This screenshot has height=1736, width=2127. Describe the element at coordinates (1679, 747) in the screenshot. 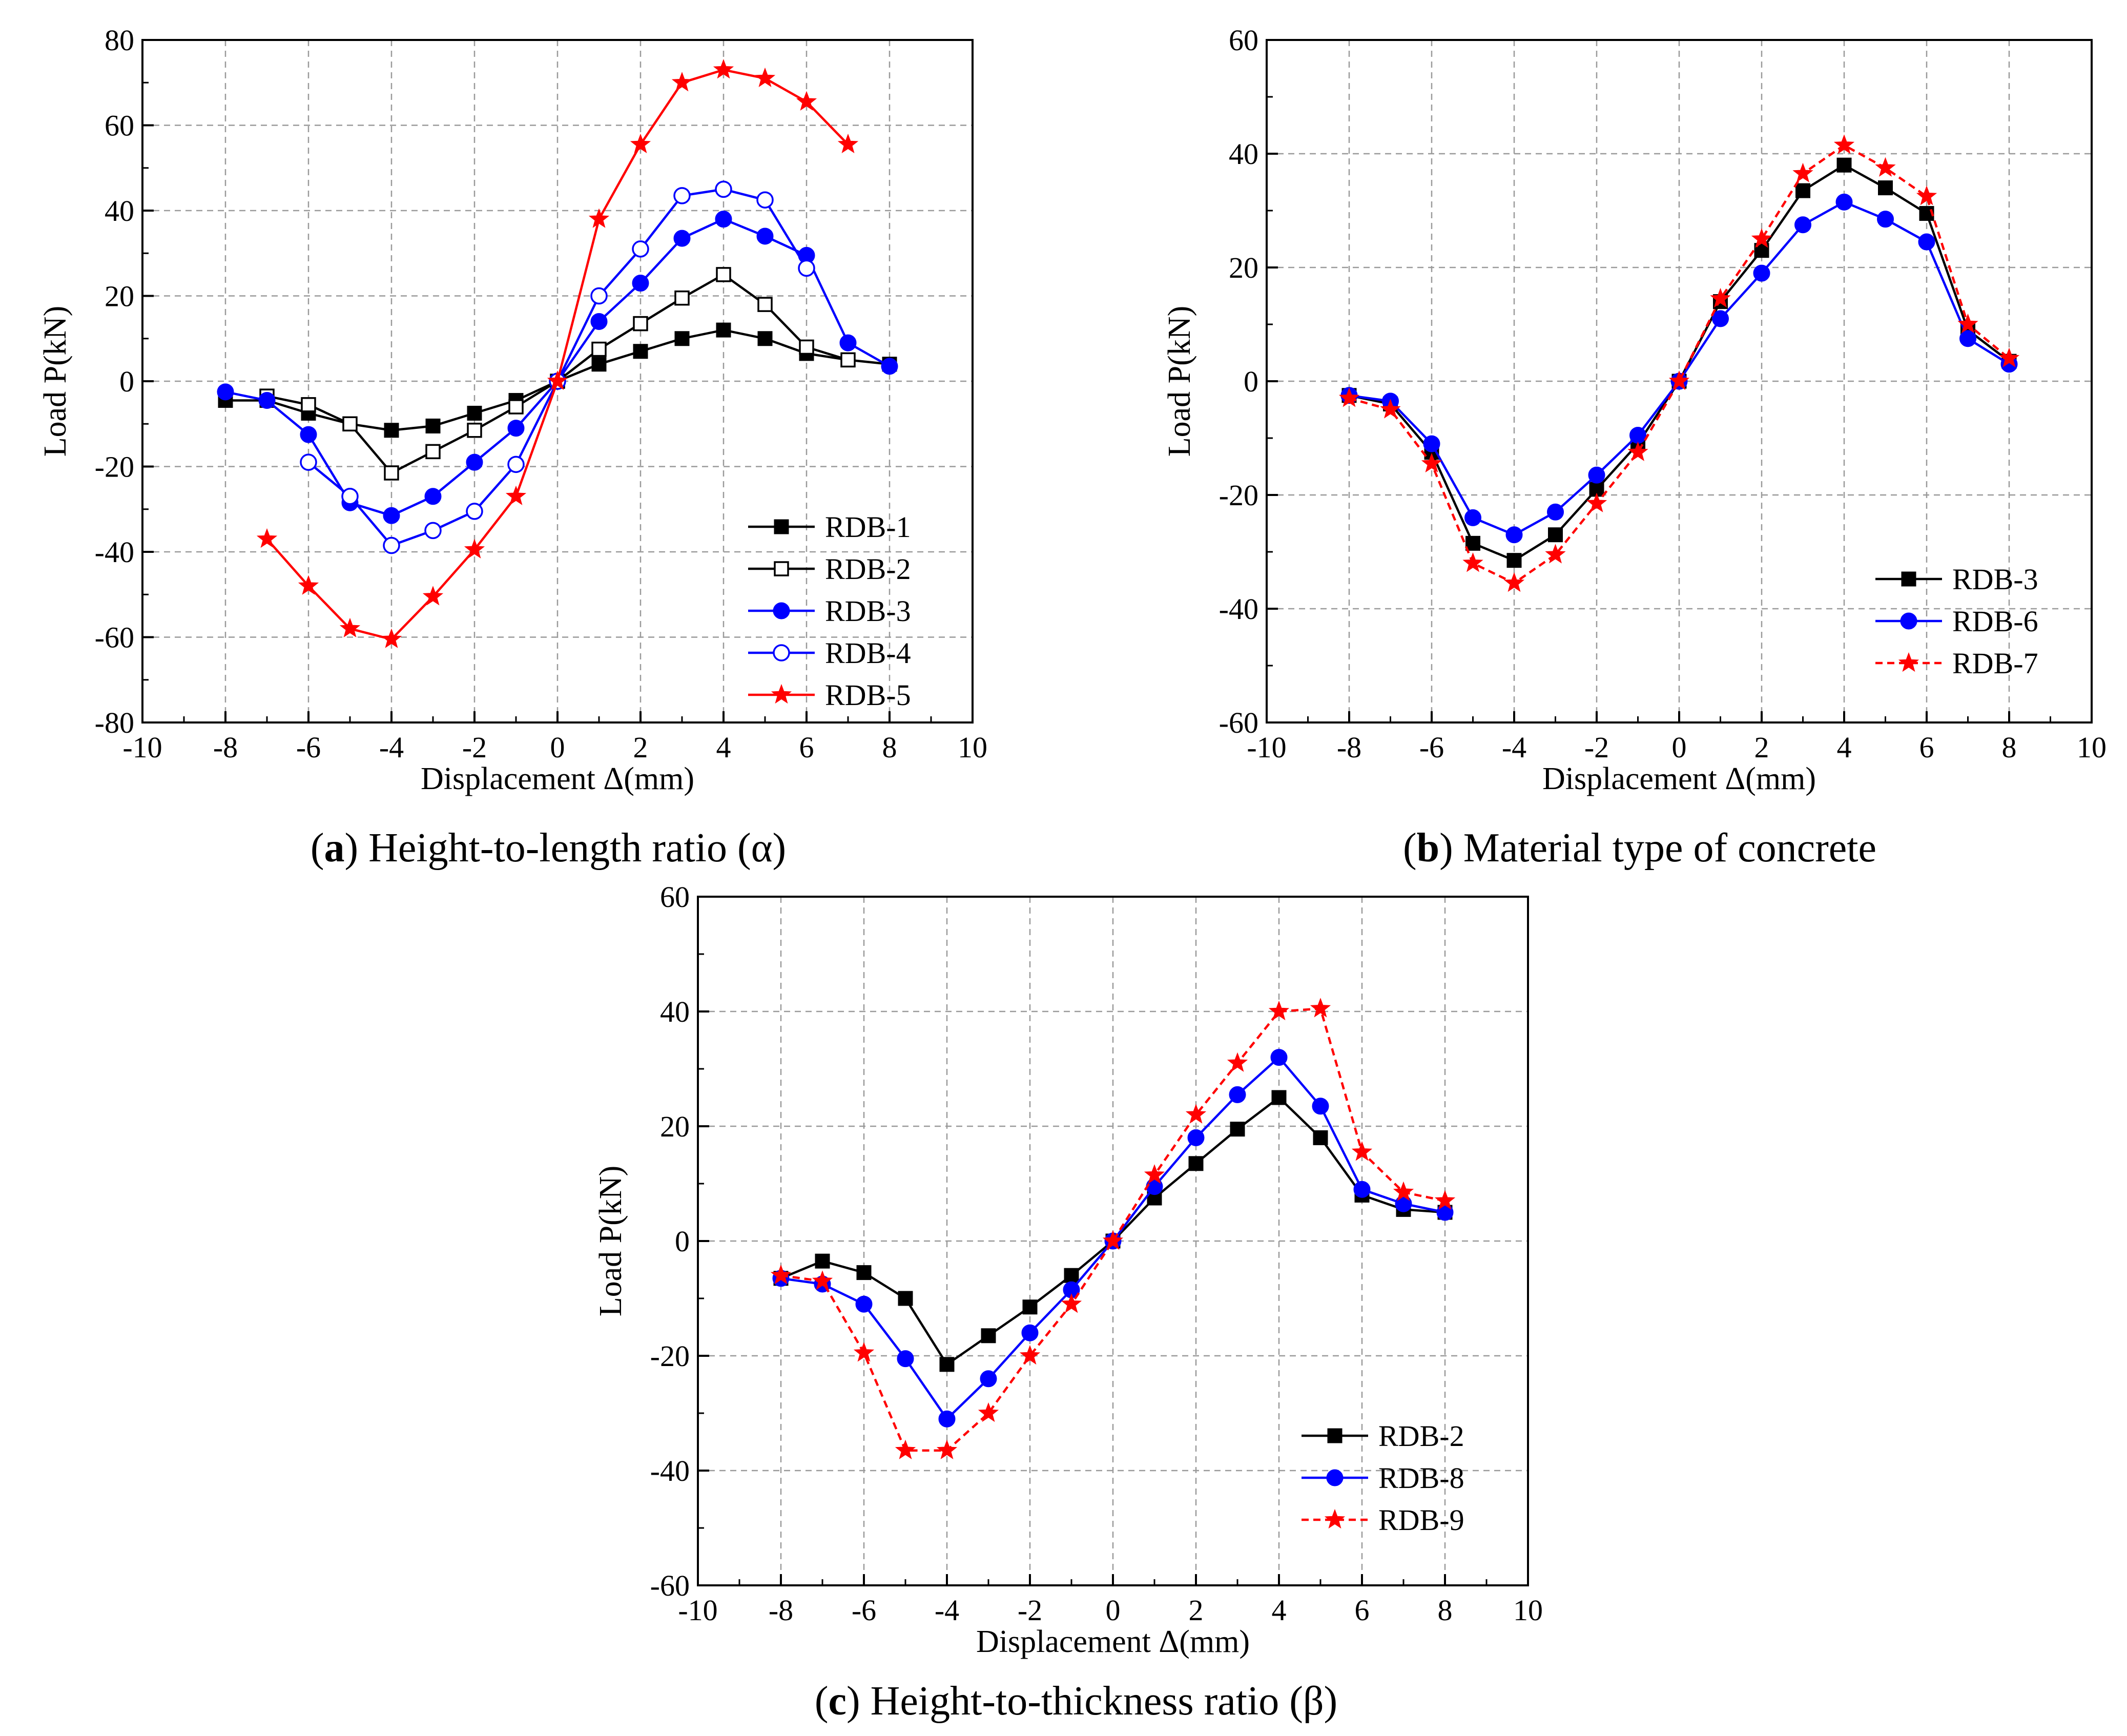

I see `x-tick-label: 0` at that location.